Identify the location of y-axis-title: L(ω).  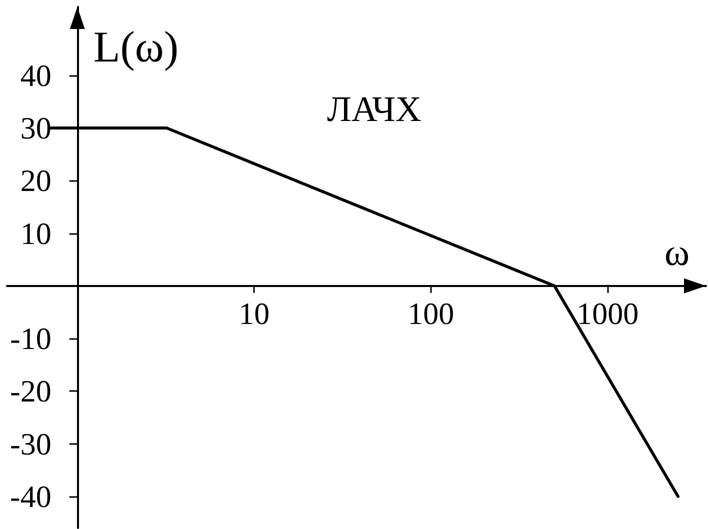
(135, 47).